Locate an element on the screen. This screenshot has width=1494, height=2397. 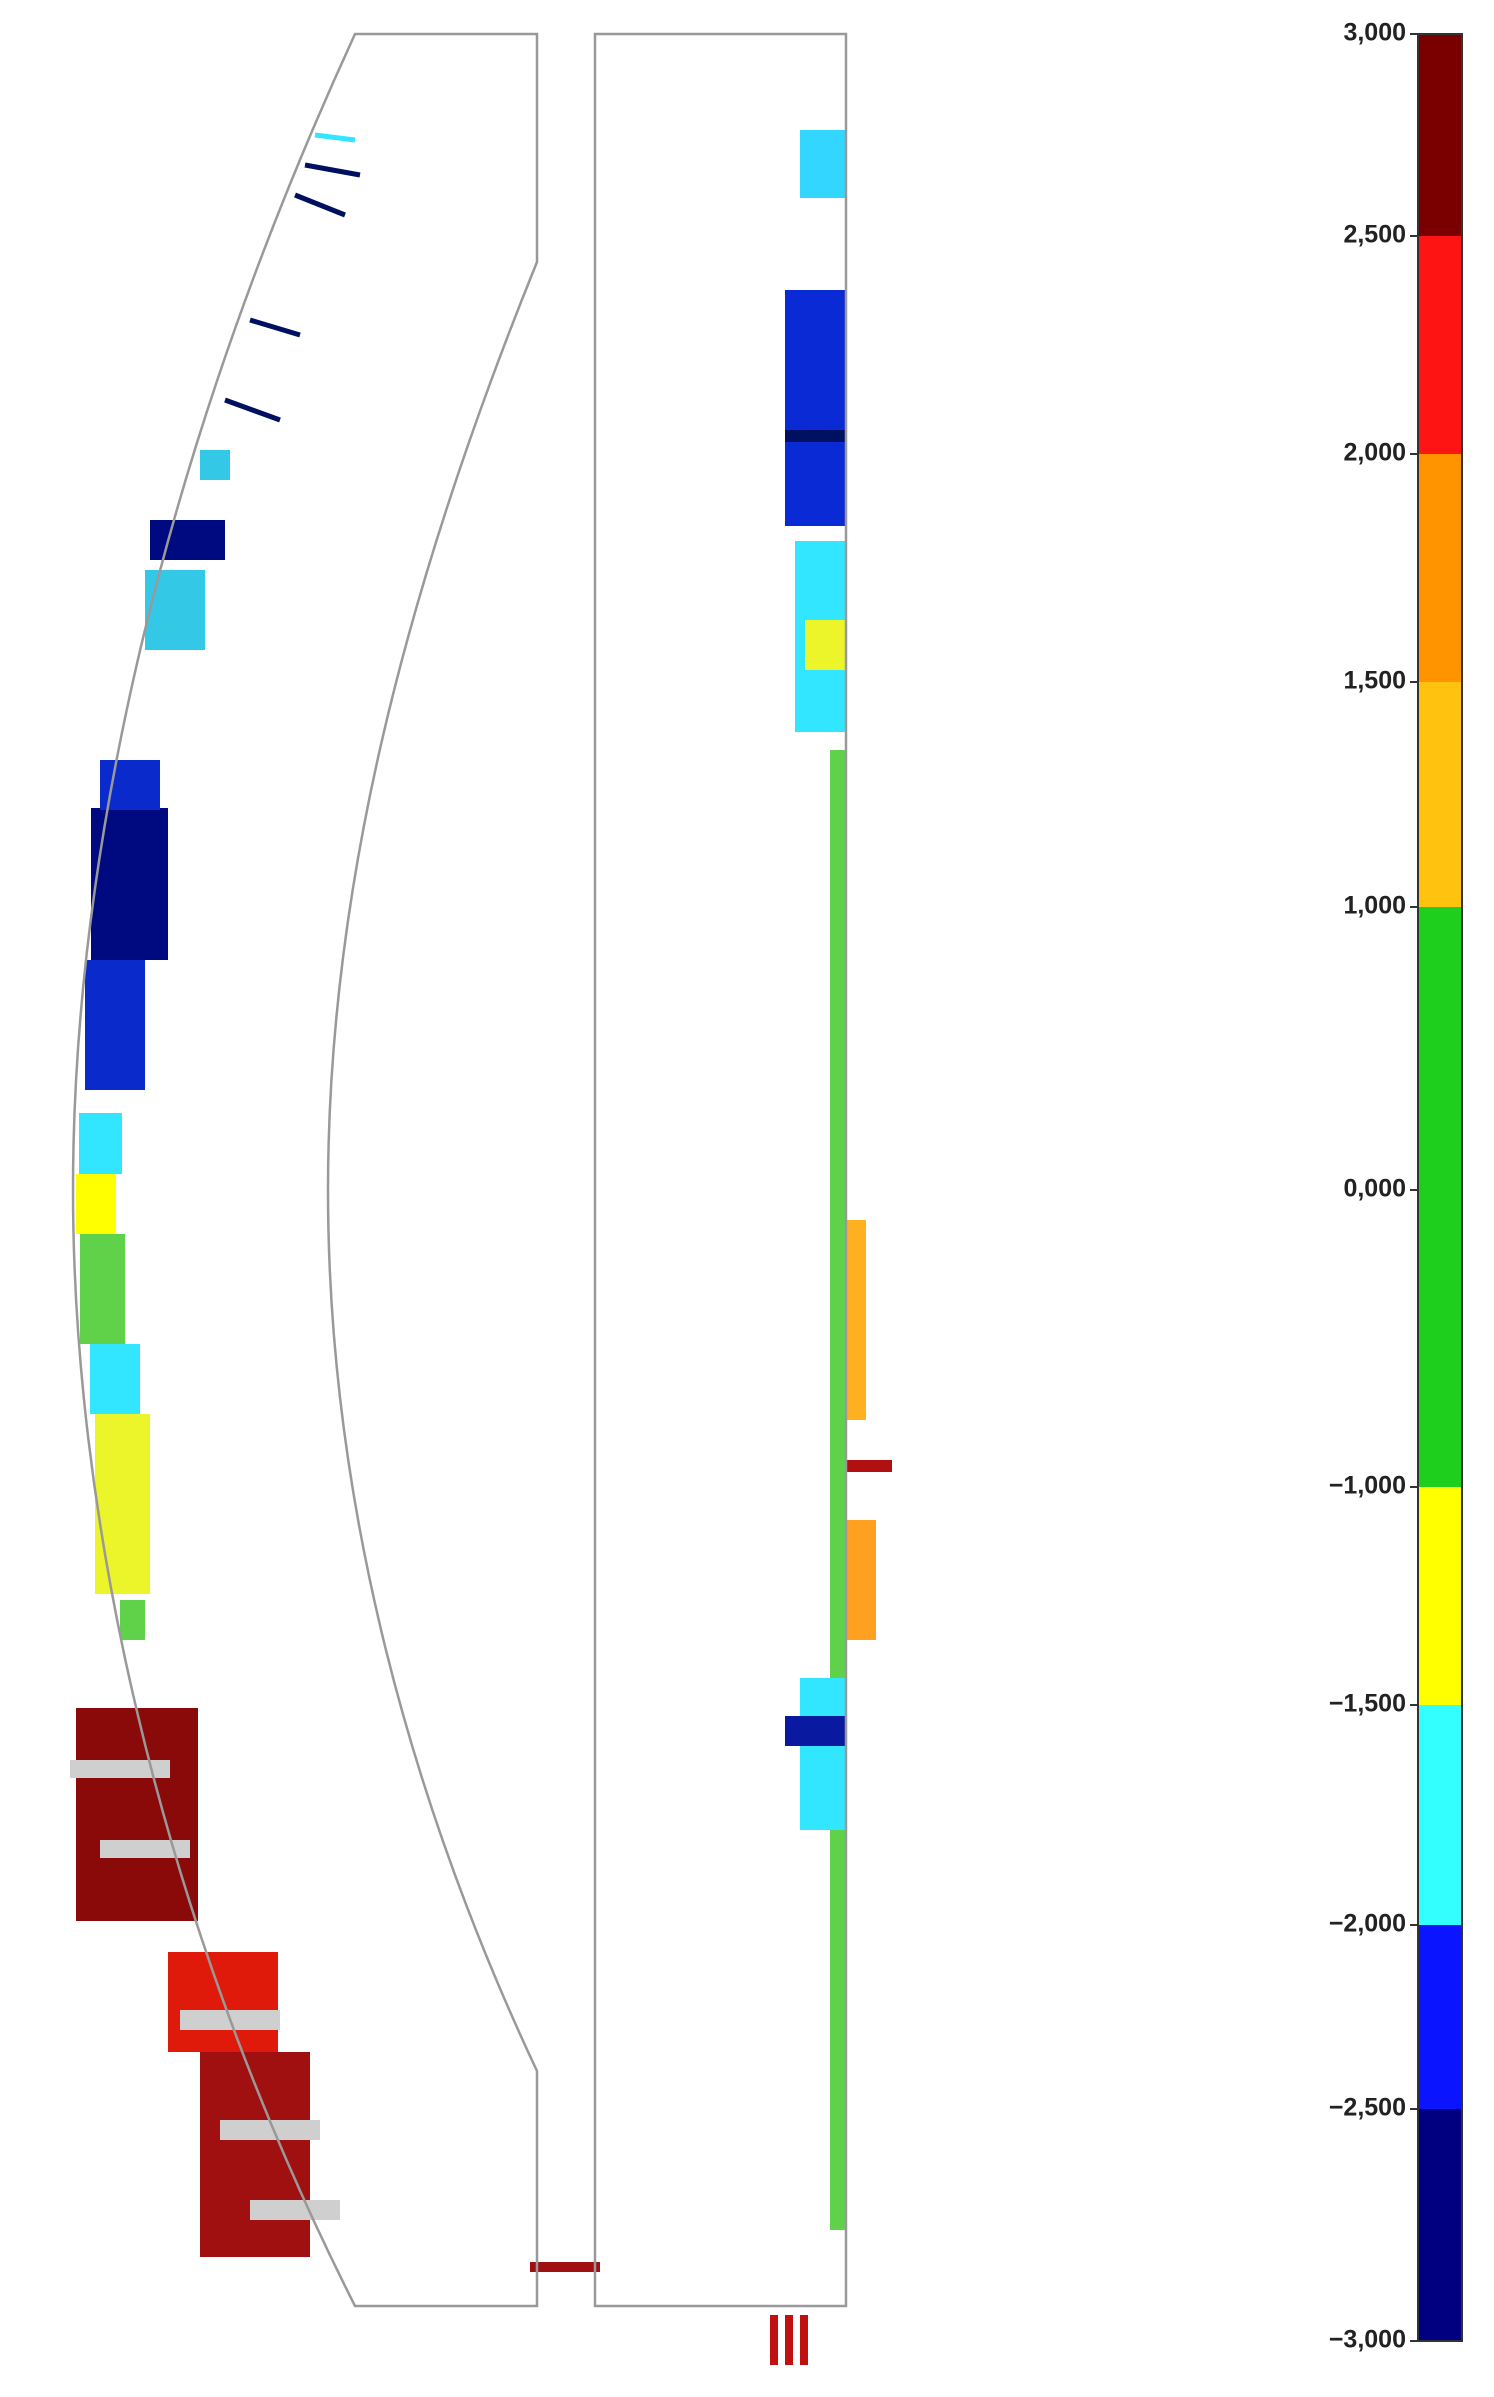
tick-label: −1,000 is located at coordinates (1367, 1486).